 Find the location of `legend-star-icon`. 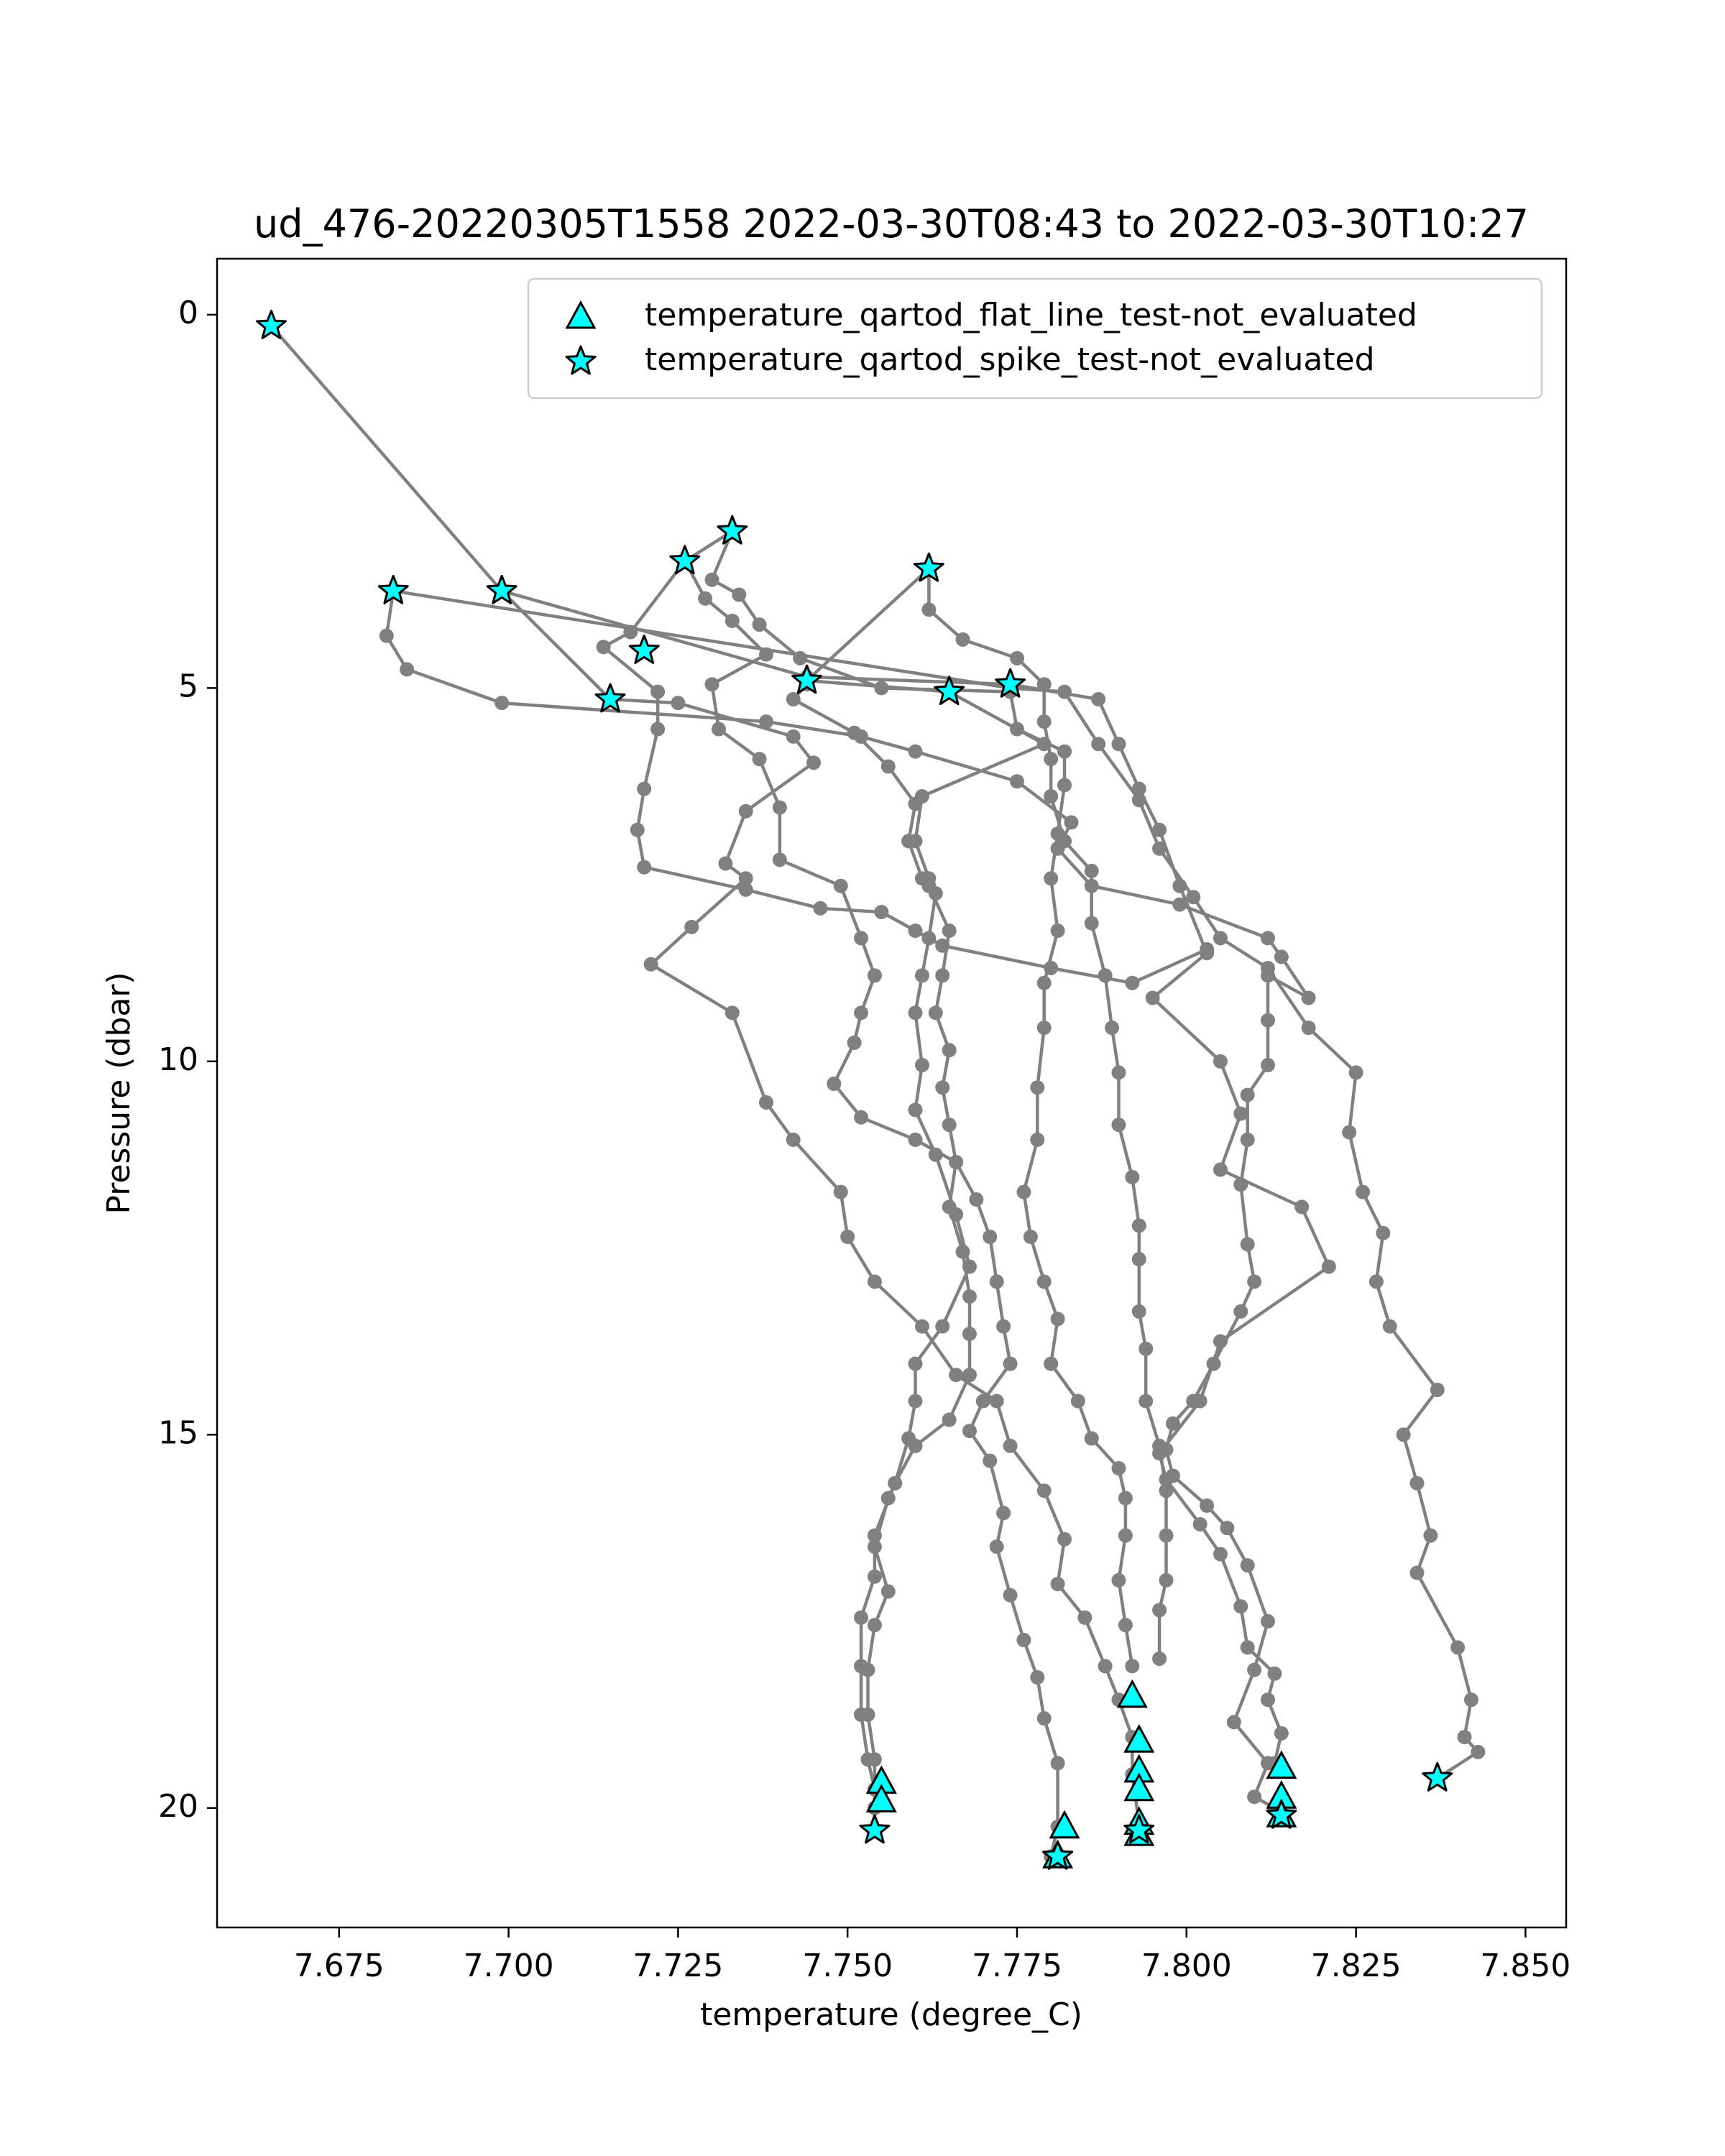

legend-star-icon is located at coordinates (581, 360).